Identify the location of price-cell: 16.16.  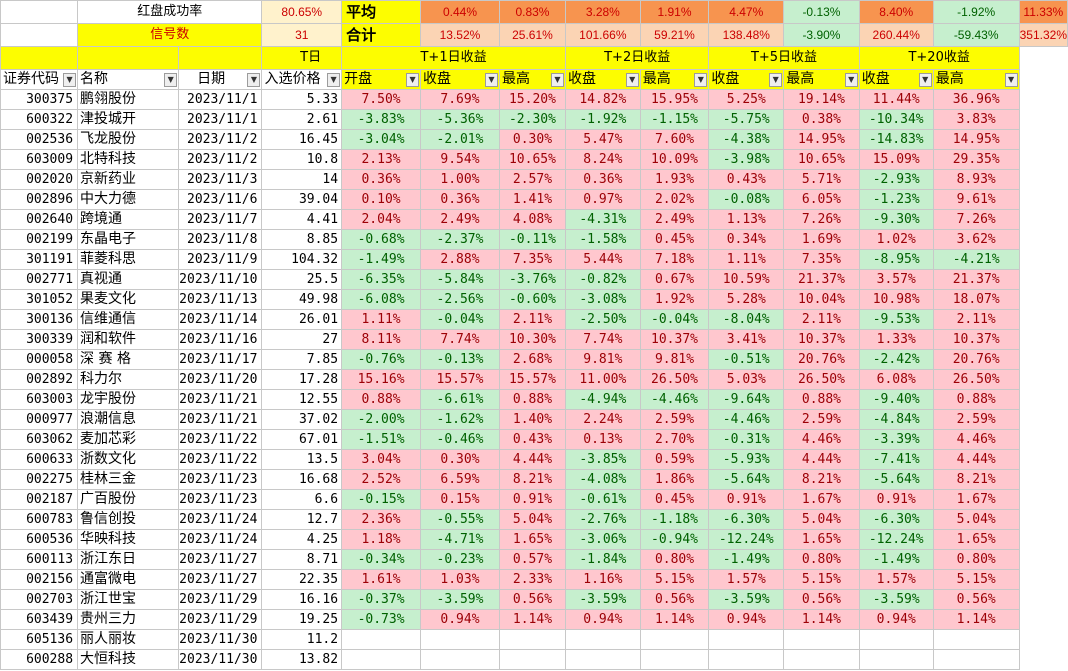
(302, 599).